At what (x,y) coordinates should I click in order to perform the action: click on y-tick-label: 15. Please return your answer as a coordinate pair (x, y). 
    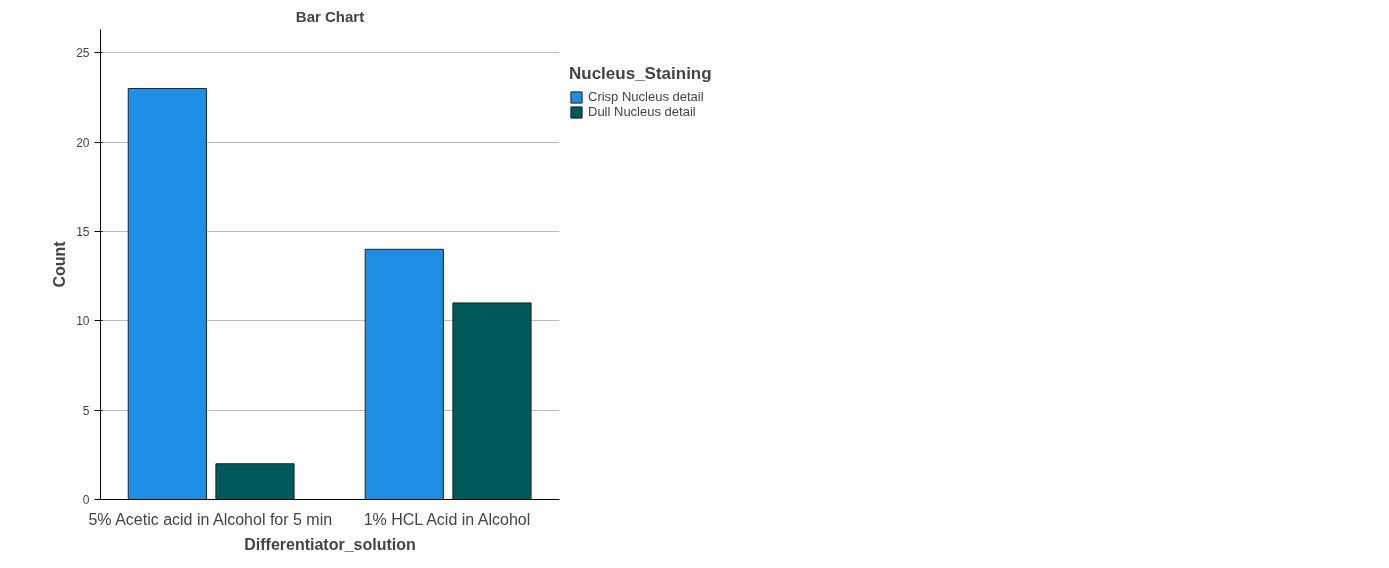
    Looking at the image, I should click on (83, 231).